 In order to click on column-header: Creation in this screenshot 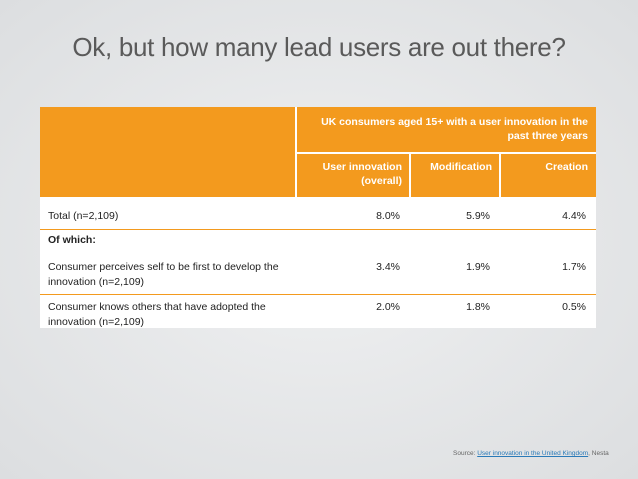, I will do `click(548, 175)`.